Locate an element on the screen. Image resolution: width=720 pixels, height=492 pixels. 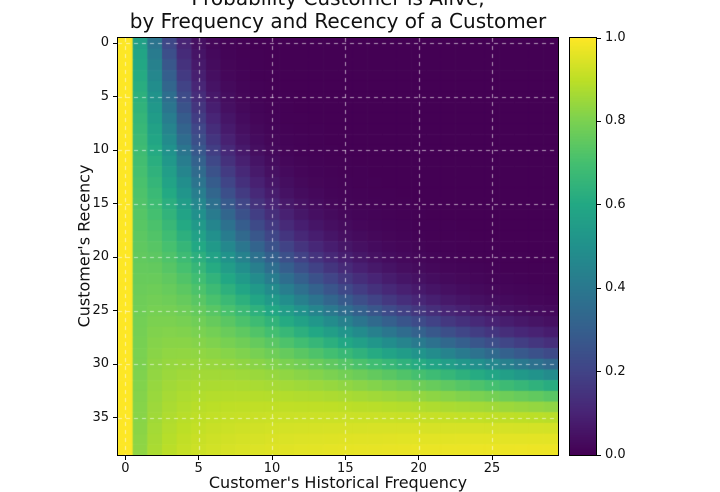
colorbar-tick-label: 0.0 is located at coordinates (615, 454).